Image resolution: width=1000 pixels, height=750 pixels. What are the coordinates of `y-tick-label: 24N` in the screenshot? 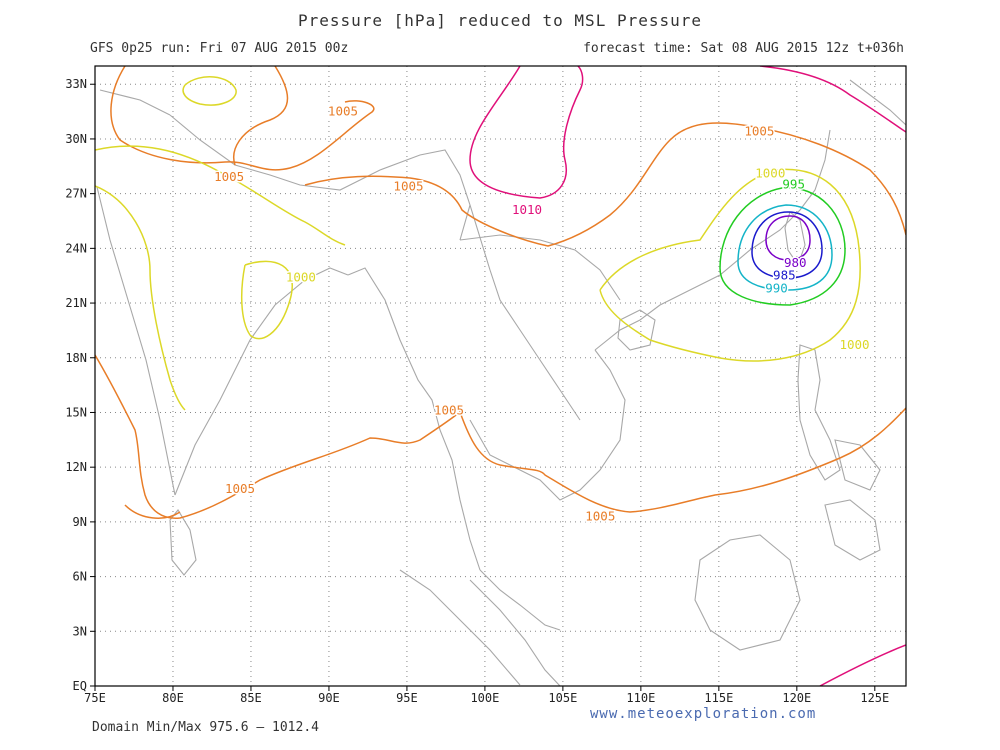 It's located at (76, 248).